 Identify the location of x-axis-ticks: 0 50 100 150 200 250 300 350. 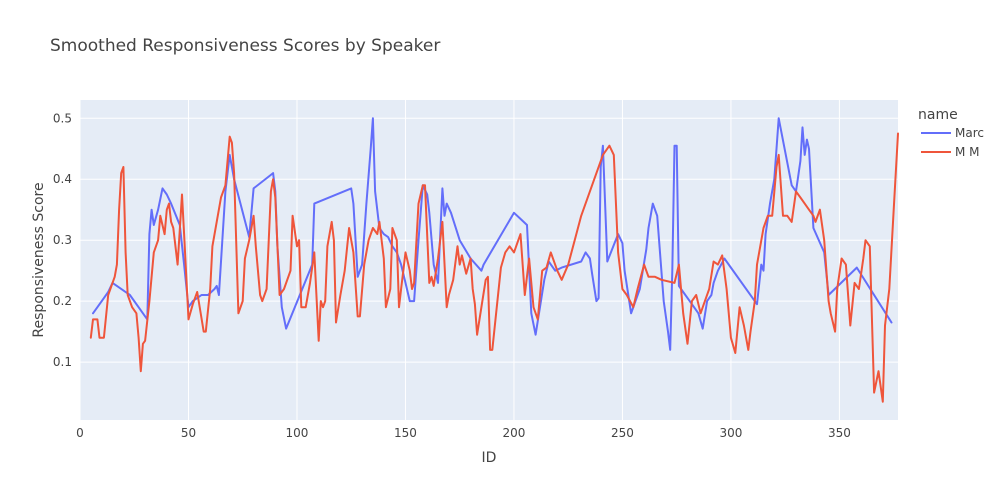
(463, 433).